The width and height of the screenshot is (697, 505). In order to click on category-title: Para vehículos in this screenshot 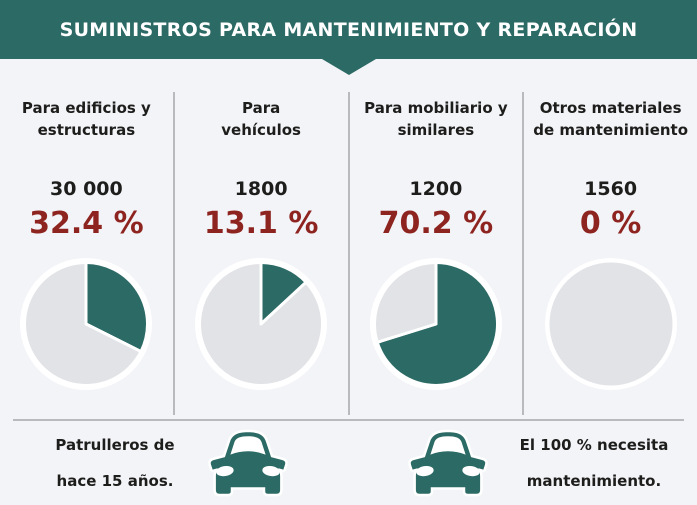, I will do `click(261, 119)`.